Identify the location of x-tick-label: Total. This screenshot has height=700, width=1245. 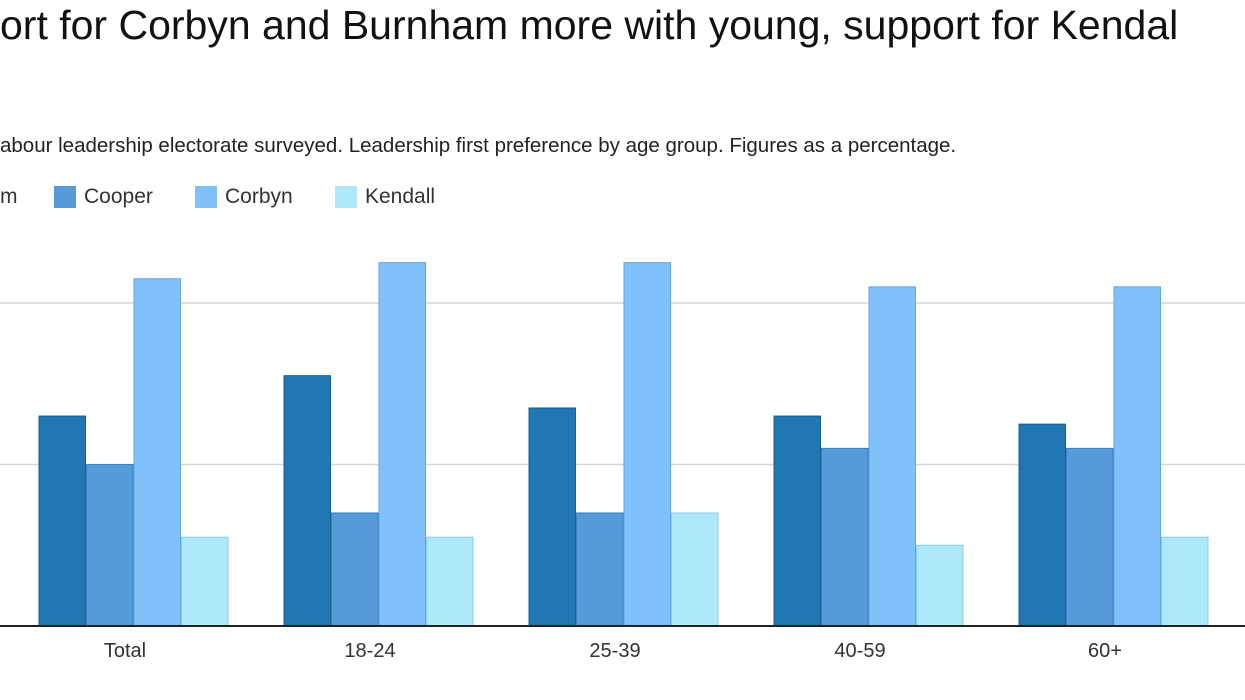
(125, 651).